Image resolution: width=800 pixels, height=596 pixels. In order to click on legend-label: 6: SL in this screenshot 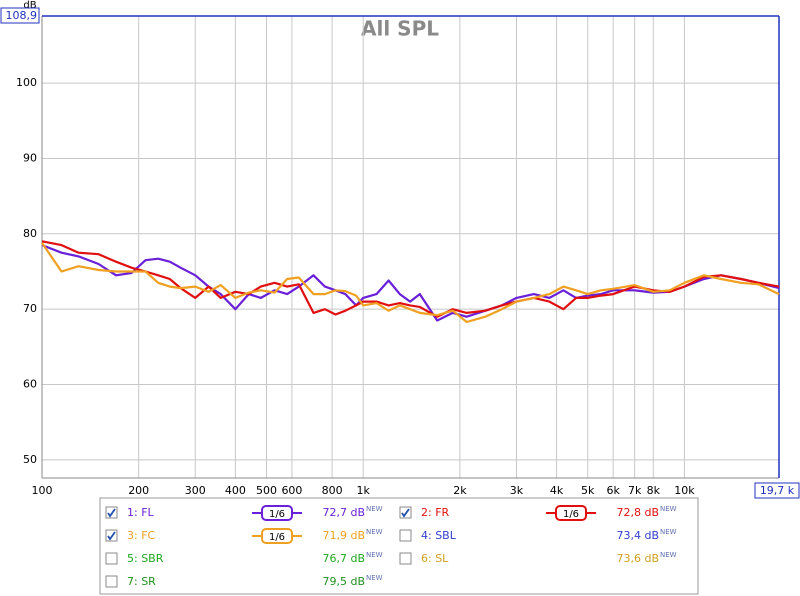, I will do `click(435, 558)`.